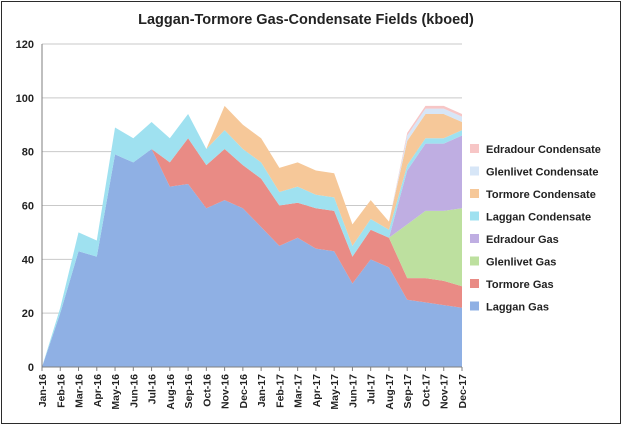  I want to click on x-tick-label: Feb-17, so click(280, 391).